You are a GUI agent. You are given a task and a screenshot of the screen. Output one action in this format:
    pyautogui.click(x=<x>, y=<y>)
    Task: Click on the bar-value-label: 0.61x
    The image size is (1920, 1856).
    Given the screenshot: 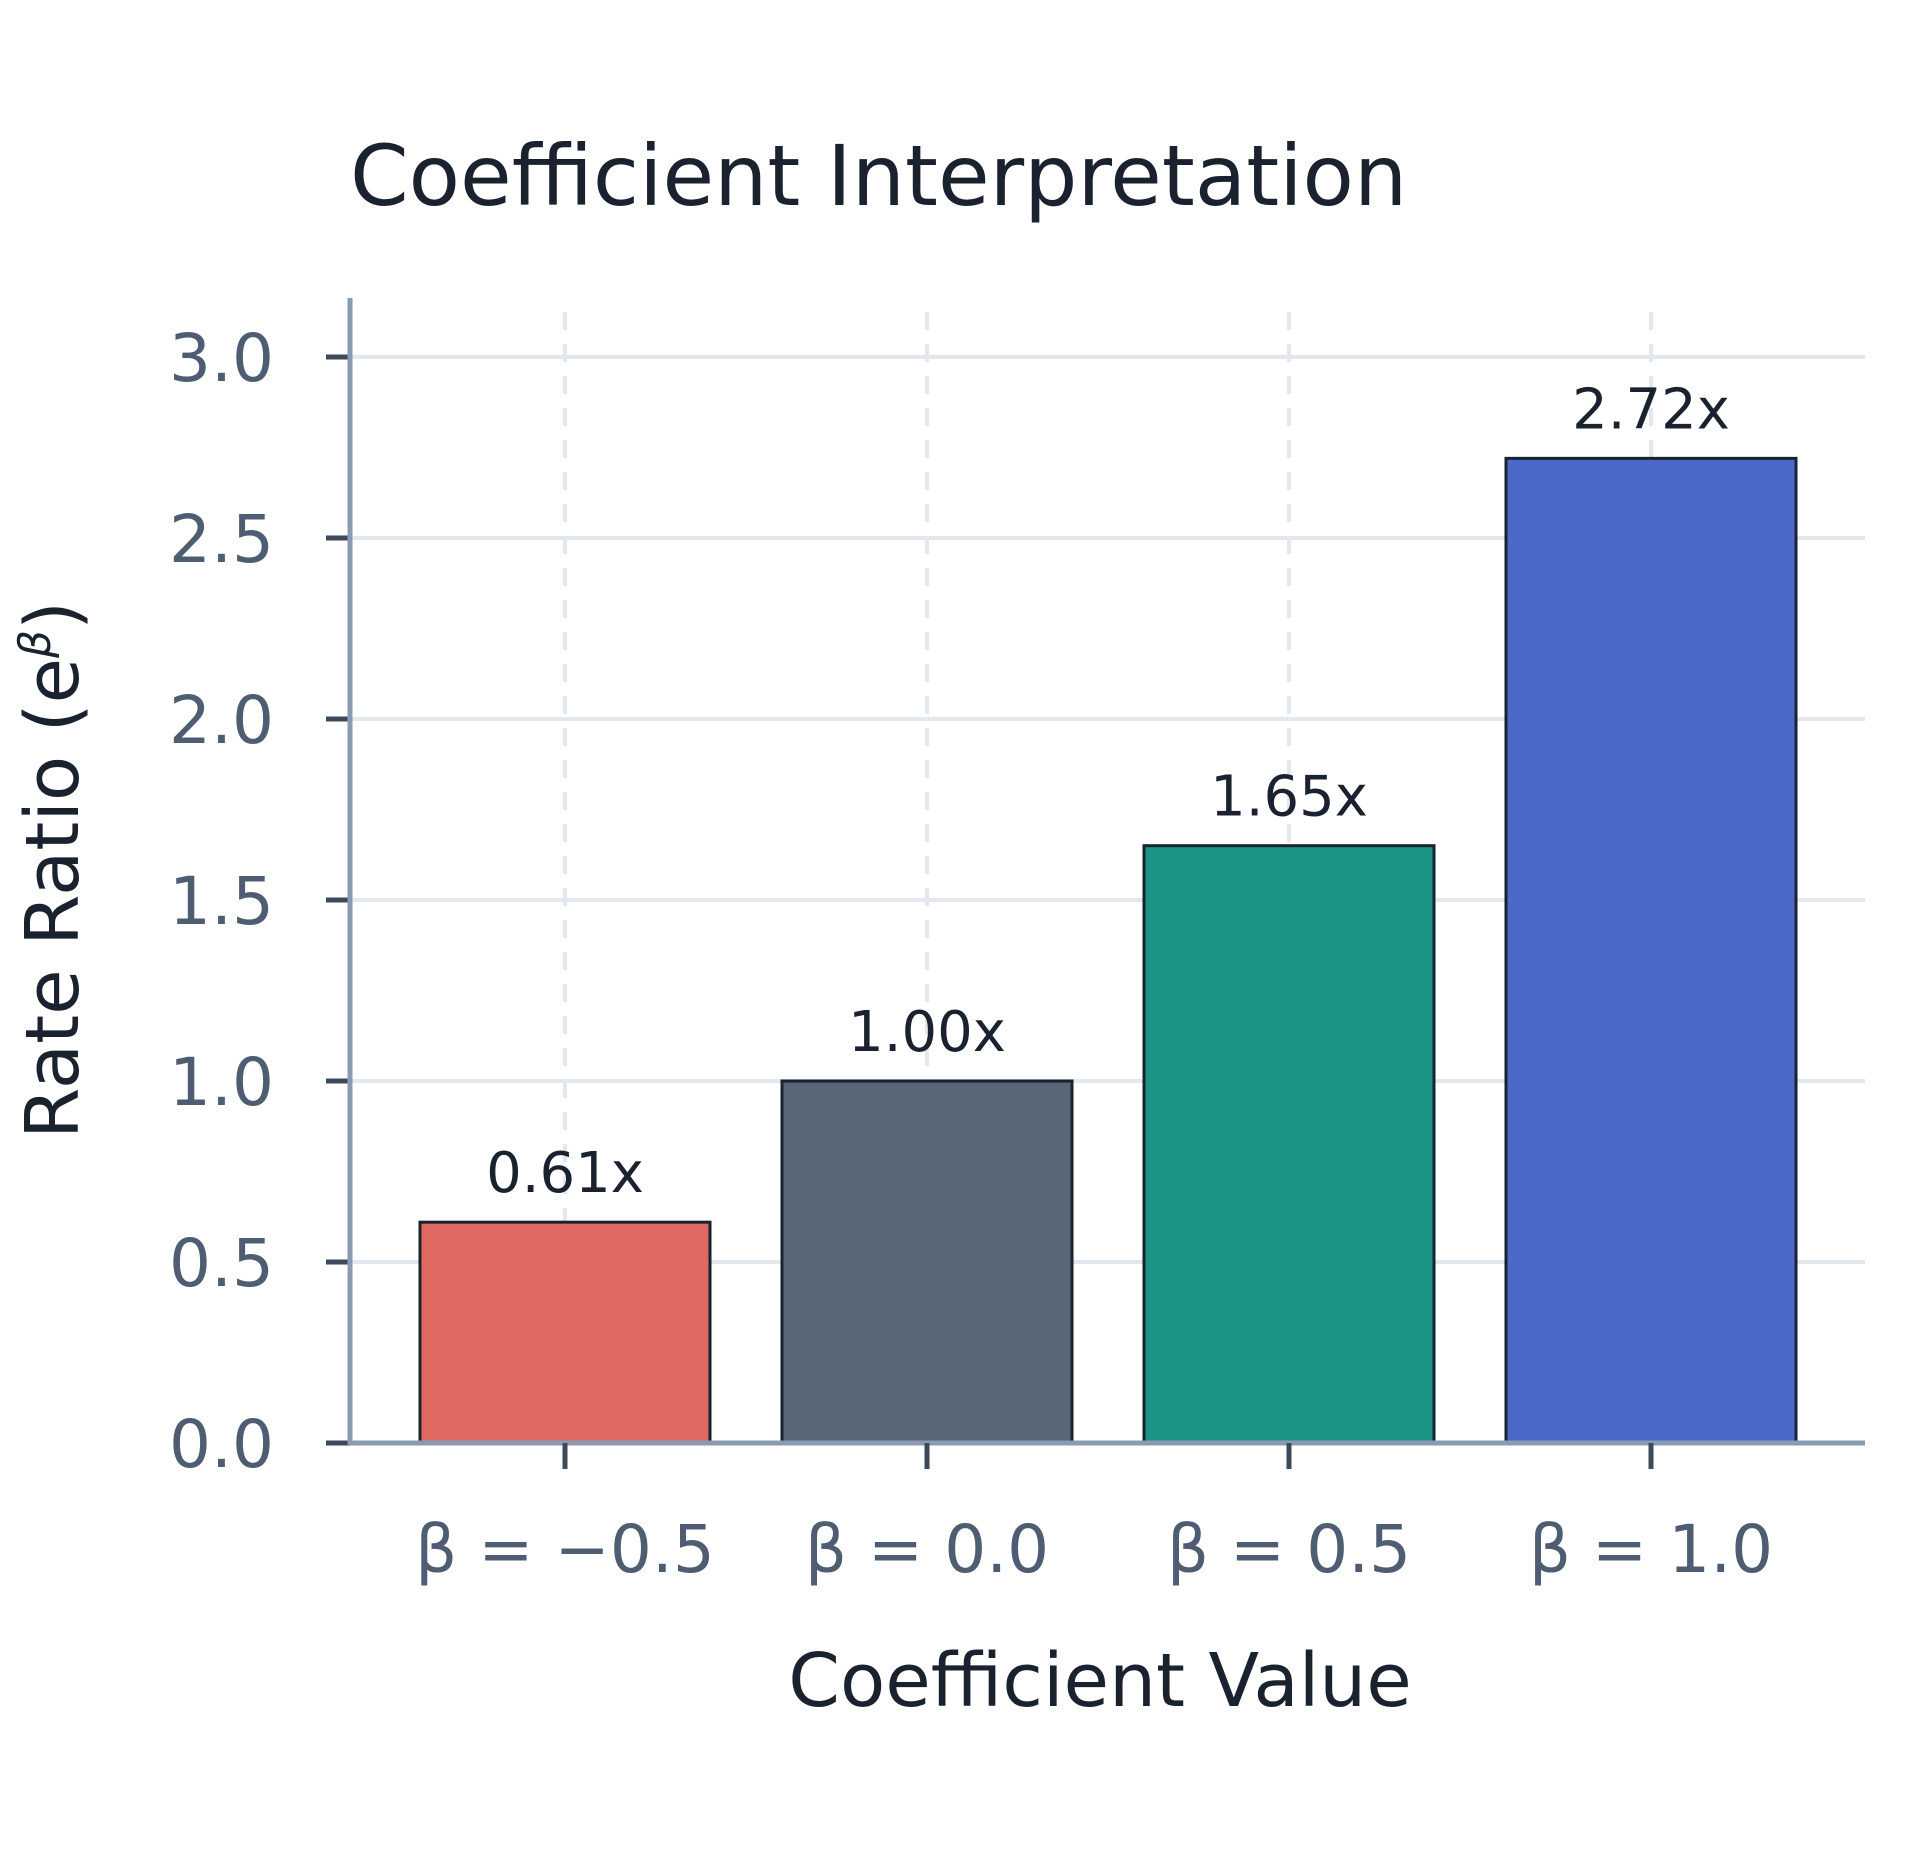 What is the action you would take?
    pyautogui.click(x=565, y=1173)
    